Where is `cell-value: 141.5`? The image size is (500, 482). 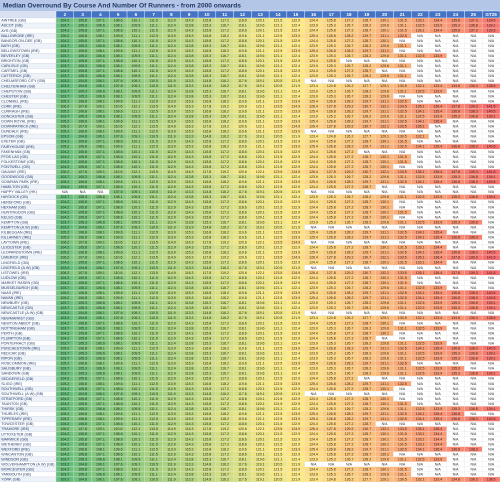 cell-value: 141.5 is located at coordinates (491, 273).